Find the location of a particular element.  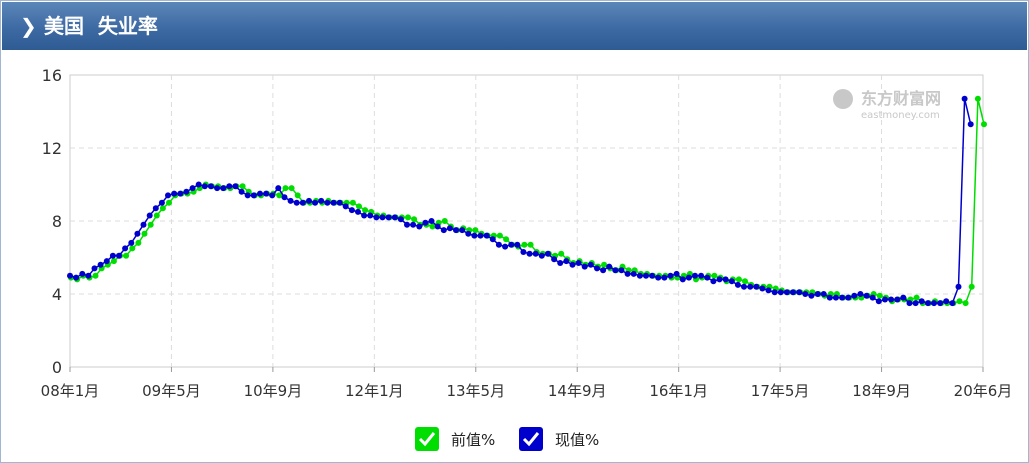

checkbox-icon is located at coordinates (427, 439).